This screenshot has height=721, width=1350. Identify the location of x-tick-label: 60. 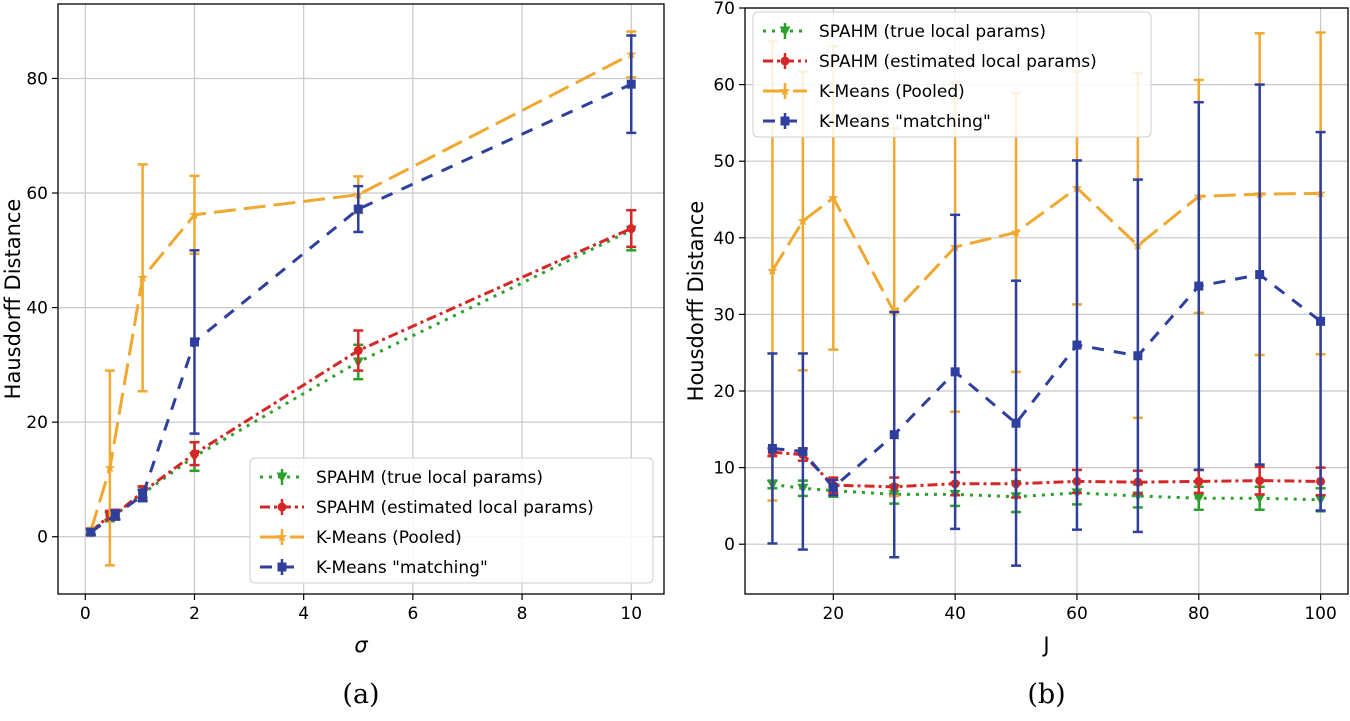
(1077, 614).